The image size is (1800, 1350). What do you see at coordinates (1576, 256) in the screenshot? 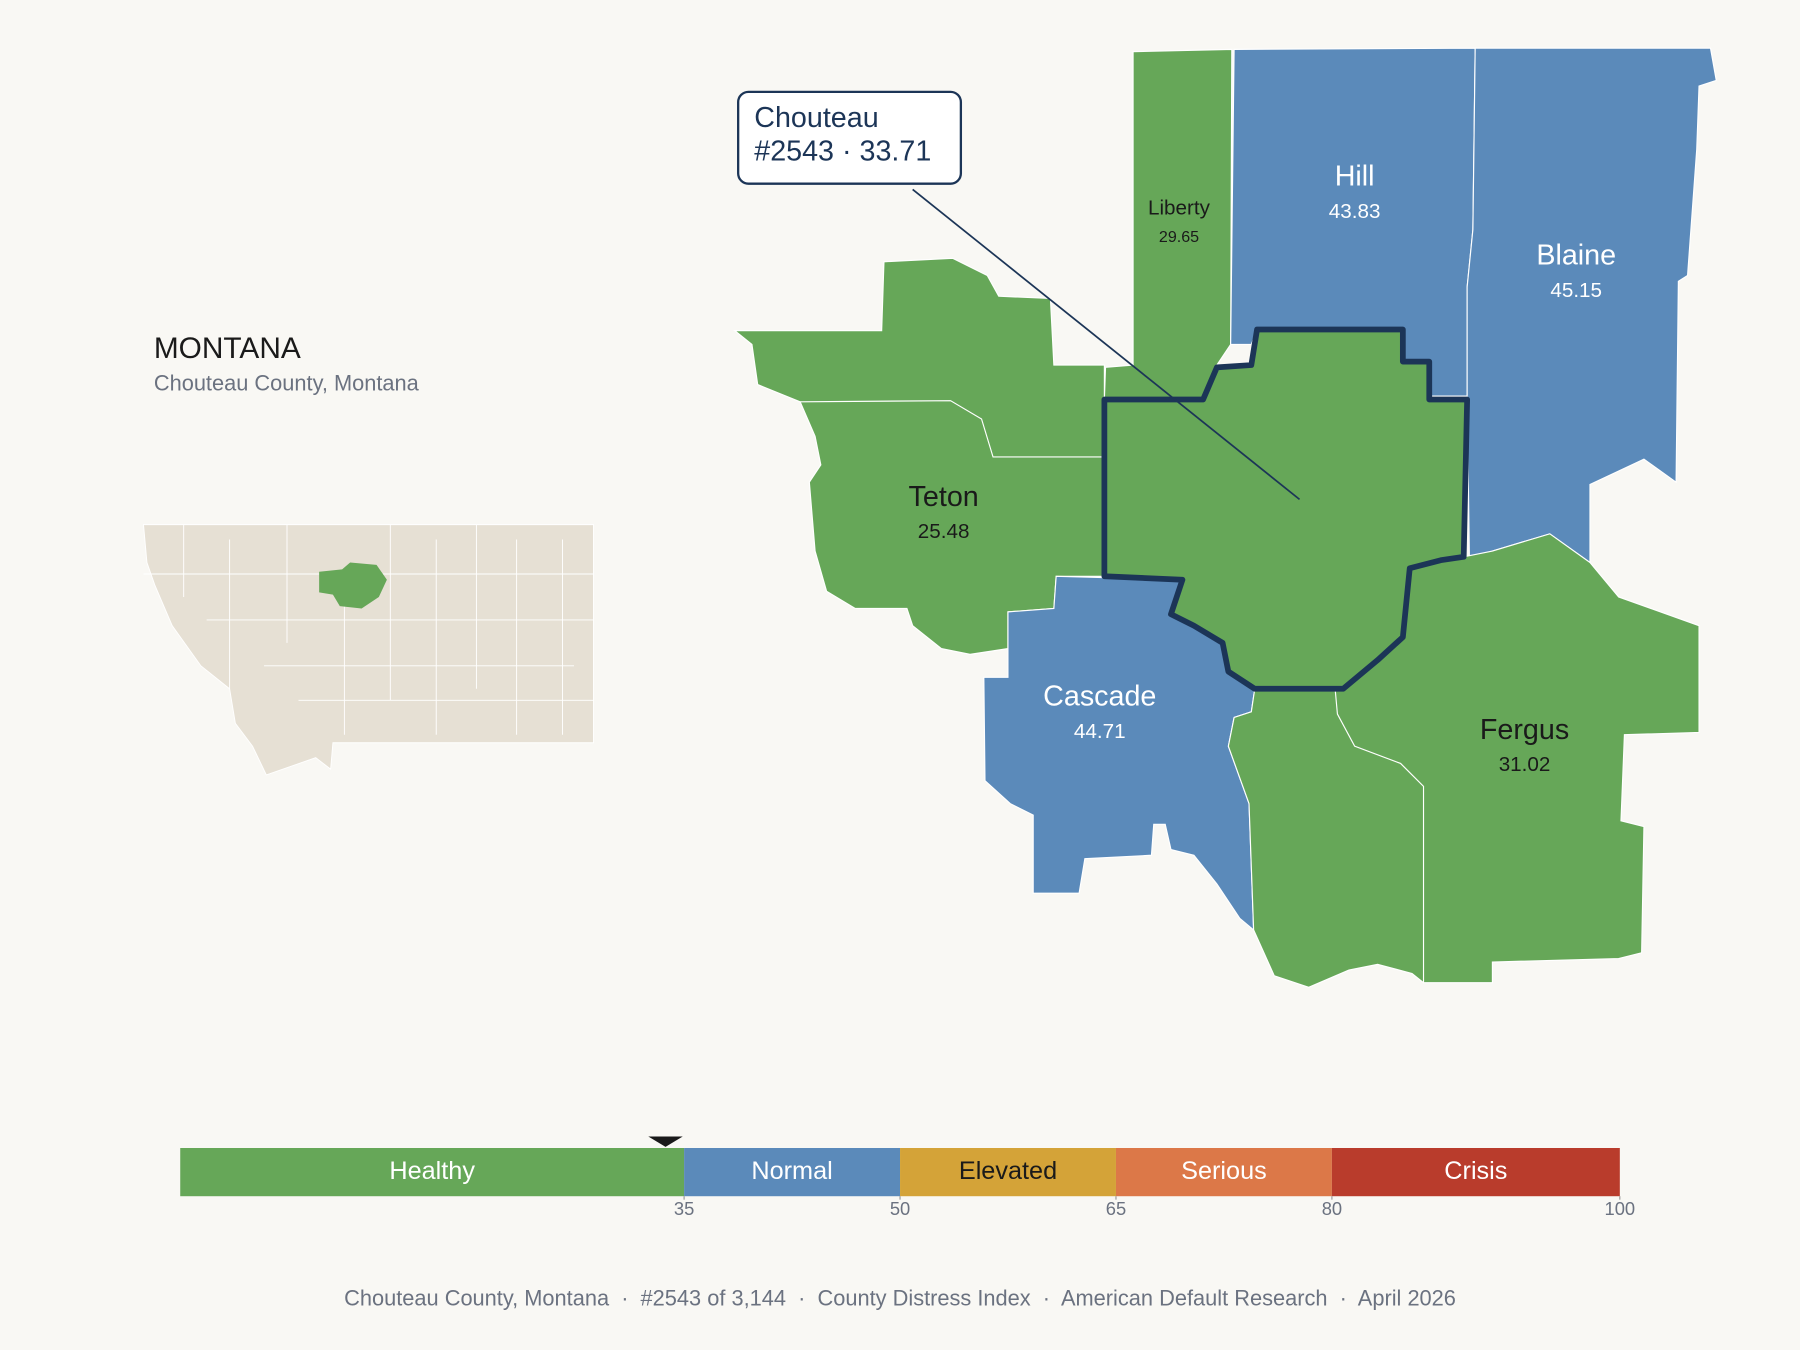
I see `county-name: Blaine` at bounding box center [1576, 256].